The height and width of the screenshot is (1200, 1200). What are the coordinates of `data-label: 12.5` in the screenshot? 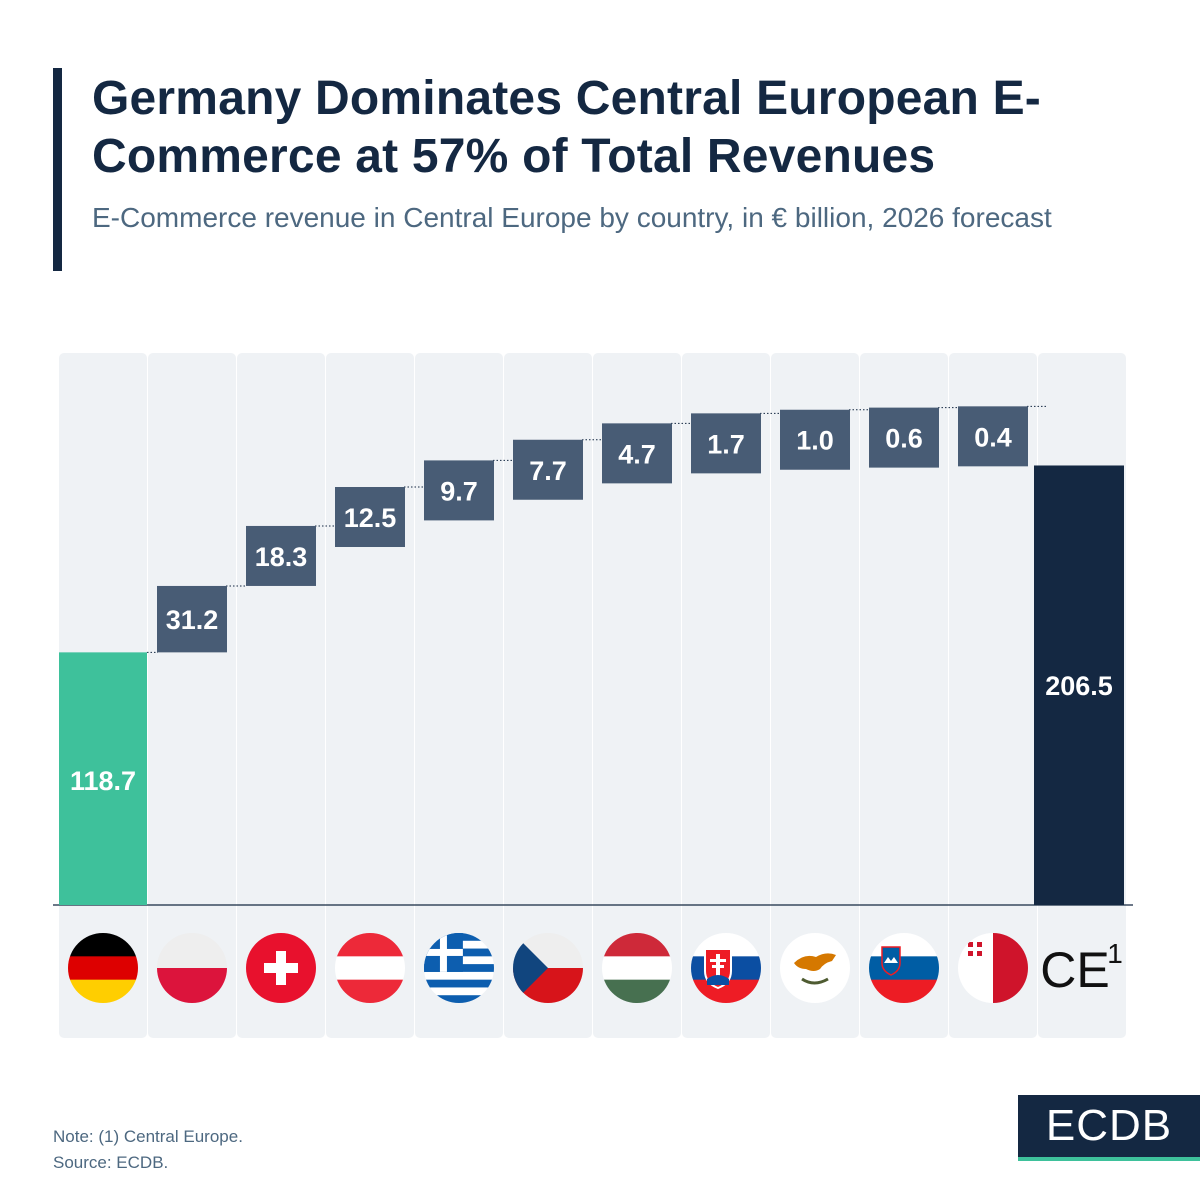 It's located at (370, 518).